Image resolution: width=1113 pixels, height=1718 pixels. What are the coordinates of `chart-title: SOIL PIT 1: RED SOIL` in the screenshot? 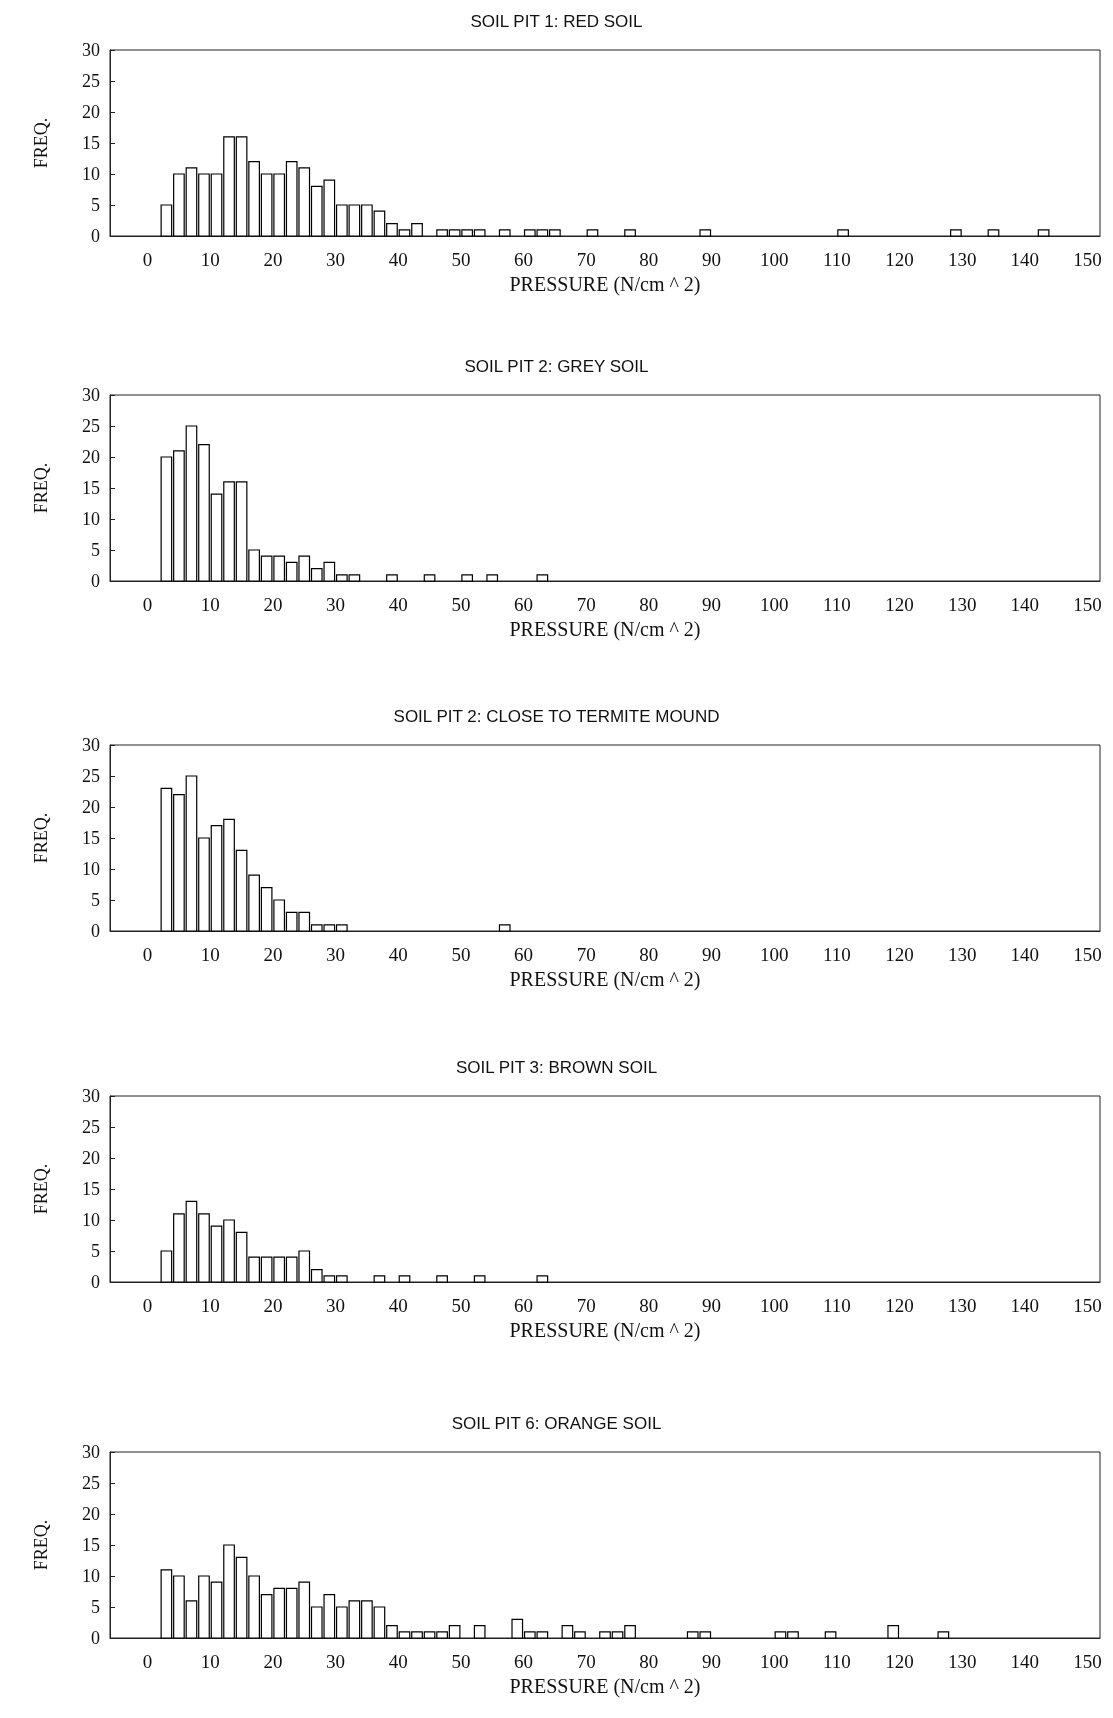 It's located at (556, 21).